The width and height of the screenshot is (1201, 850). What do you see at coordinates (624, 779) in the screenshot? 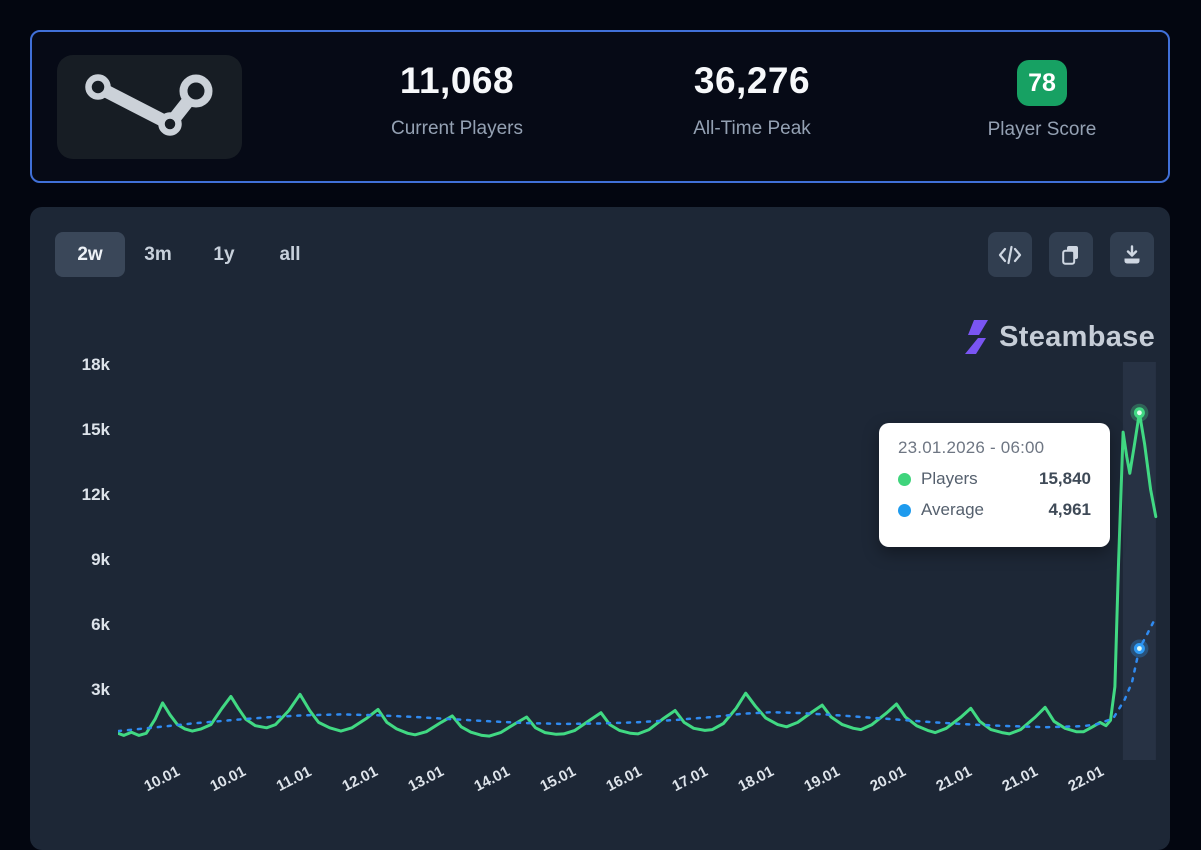
I see `x-tick-label: 16.01` at bounding box center [624, 779].